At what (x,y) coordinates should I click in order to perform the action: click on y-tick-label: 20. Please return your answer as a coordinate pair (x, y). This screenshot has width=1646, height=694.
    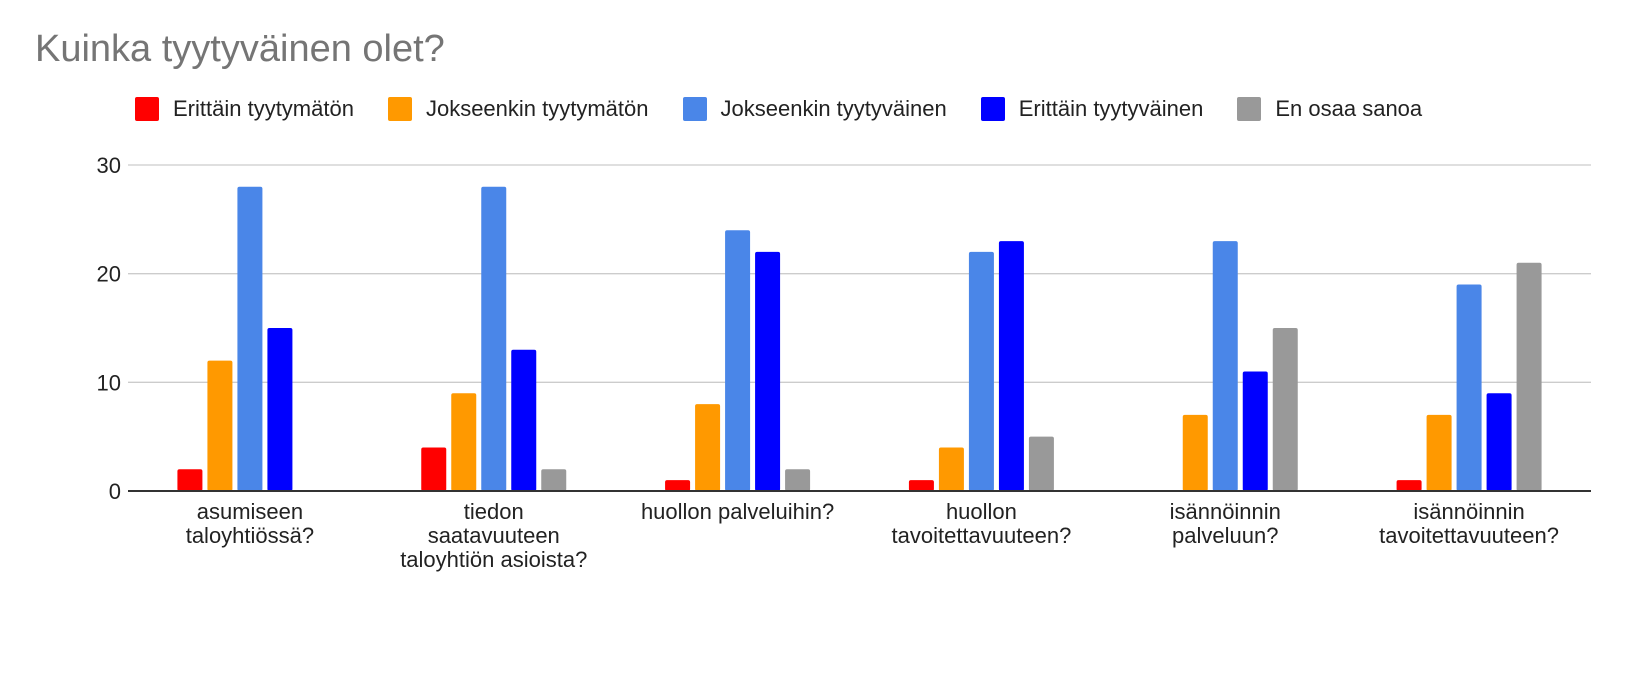
    Looking at the image, I should click on (109, 274).